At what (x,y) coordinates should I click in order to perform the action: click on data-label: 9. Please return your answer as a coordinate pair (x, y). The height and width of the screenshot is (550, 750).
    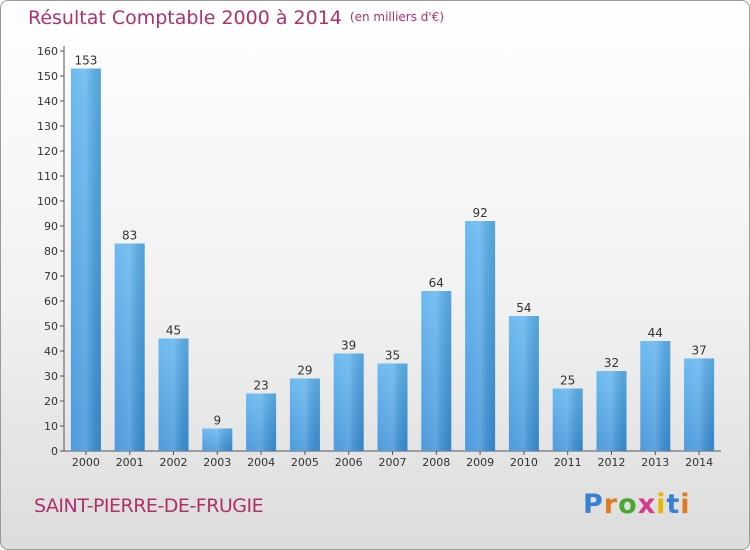
    Looking at the image, I should click on (217, 421).